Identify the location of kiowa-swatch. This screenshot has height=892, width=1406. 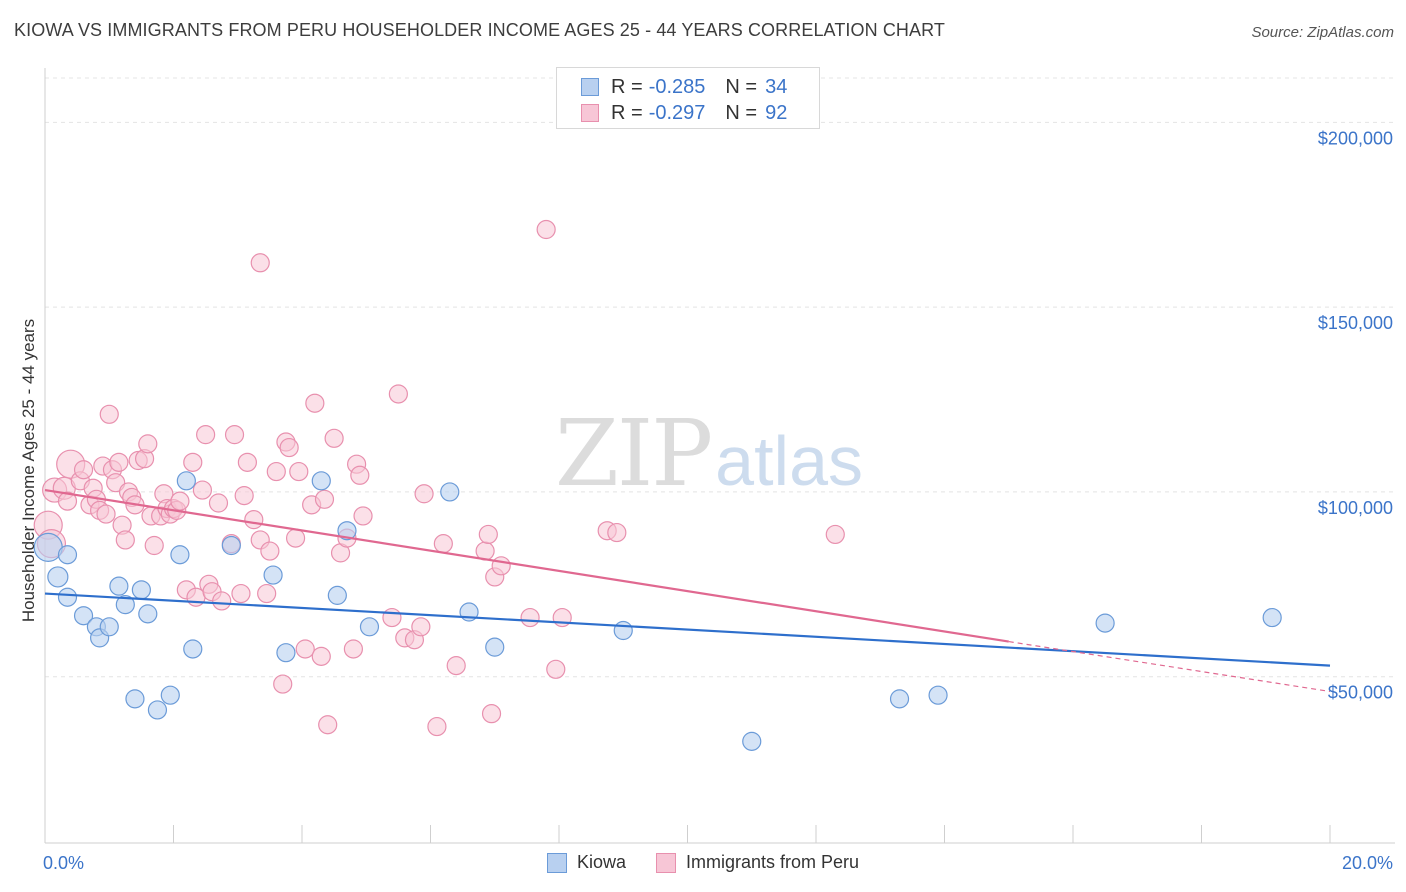
(590, 87).